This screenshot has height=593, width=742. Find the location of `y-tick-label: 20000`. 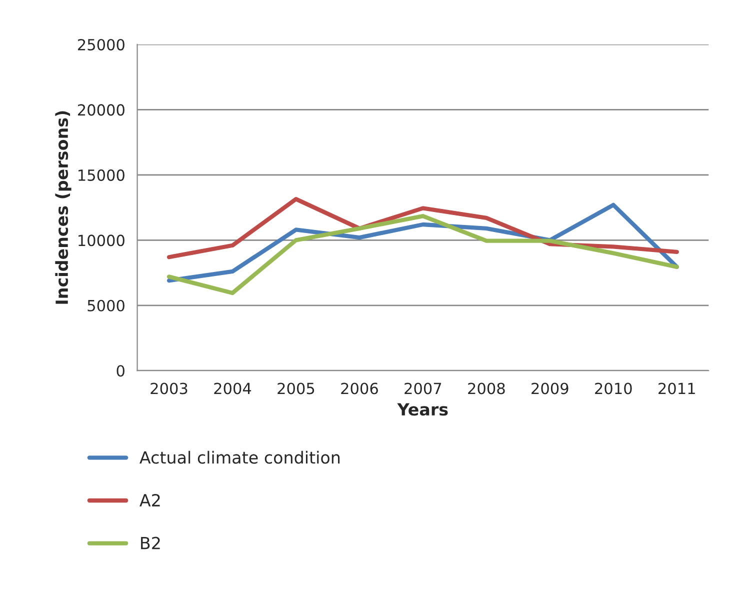

y-tick-label: 20000 is located at coordinates (101, 110).